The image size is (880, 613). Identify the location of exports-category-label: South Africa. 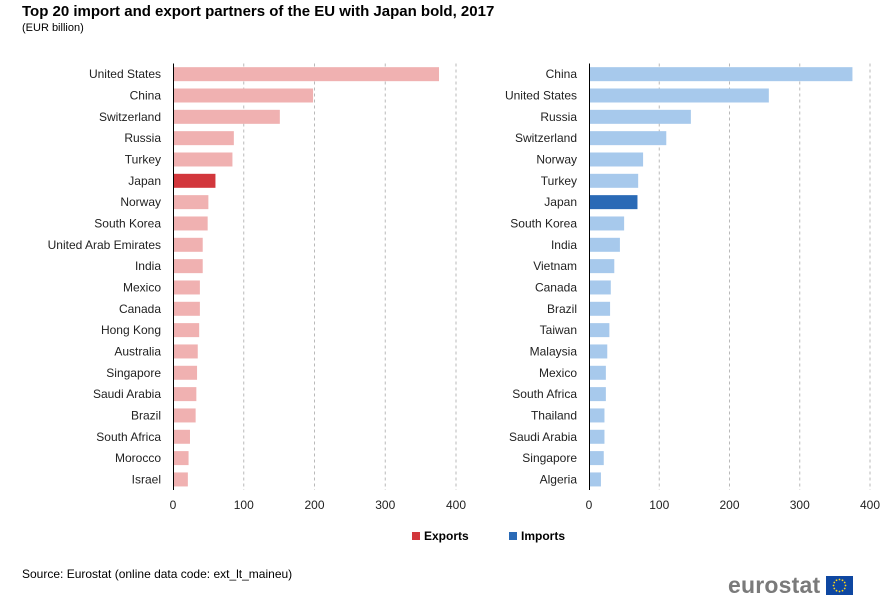
(128, 437).